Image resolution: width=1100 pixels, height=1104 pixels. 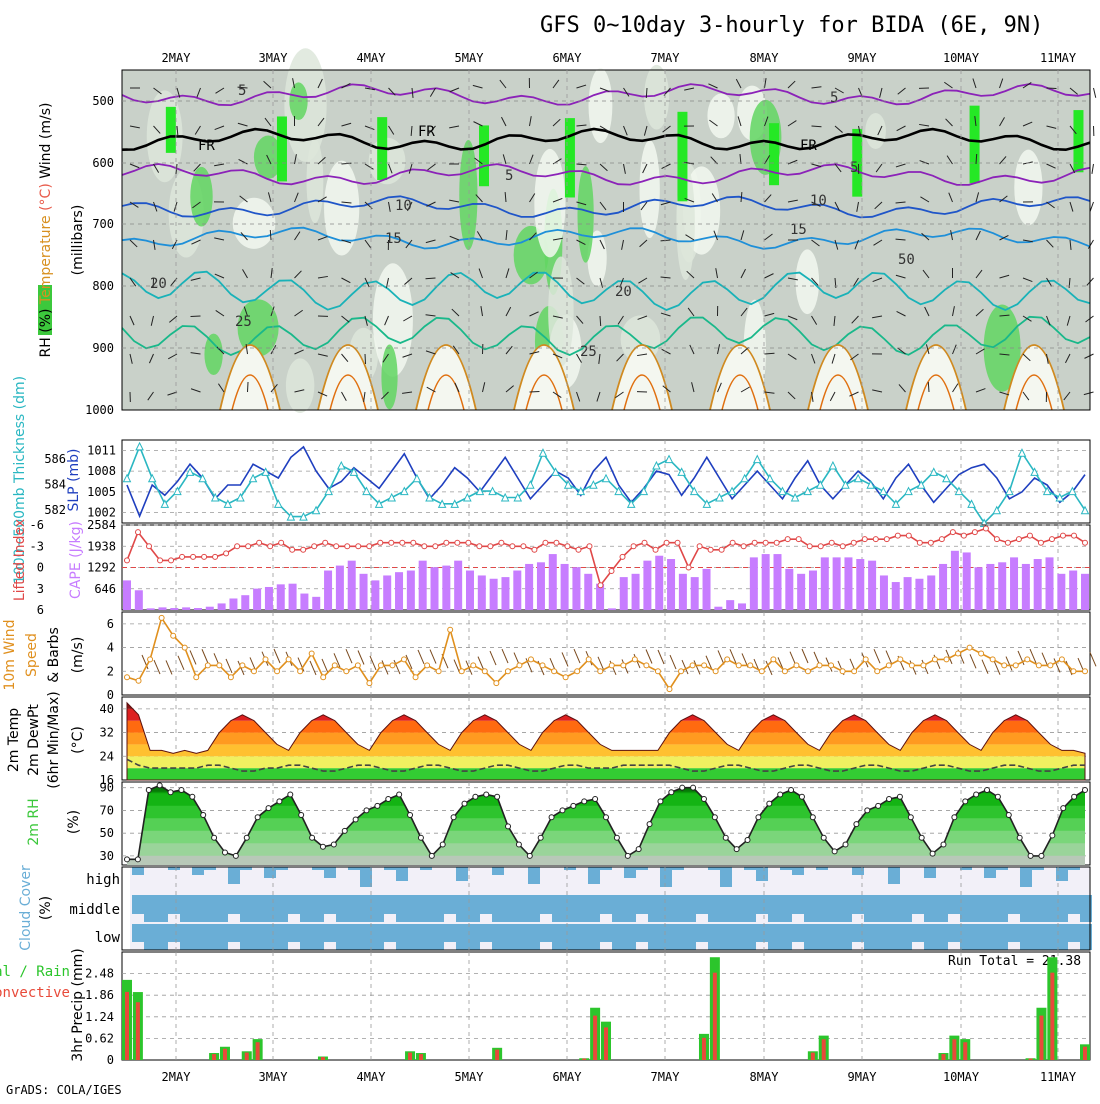 What do you see at coordinates (666, 1077) in the screenshot?
I see `day-label-bottom-5: 7MAY` at bounding box center [666, 1077].